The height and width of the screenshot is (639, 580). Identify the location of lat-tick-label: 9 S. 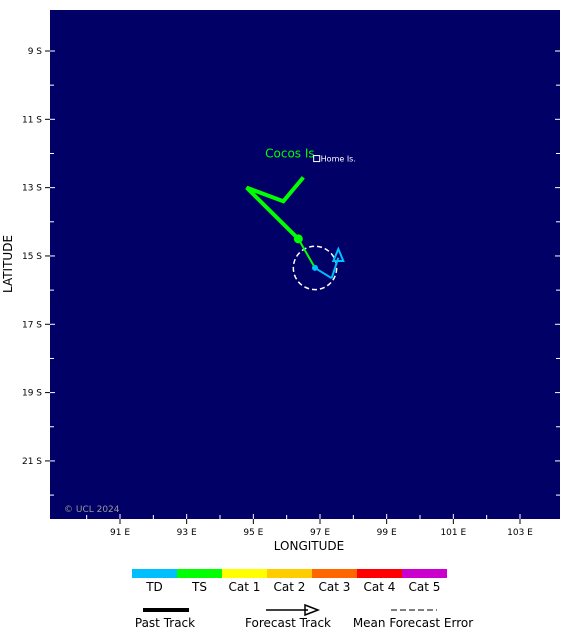
(35, 52).